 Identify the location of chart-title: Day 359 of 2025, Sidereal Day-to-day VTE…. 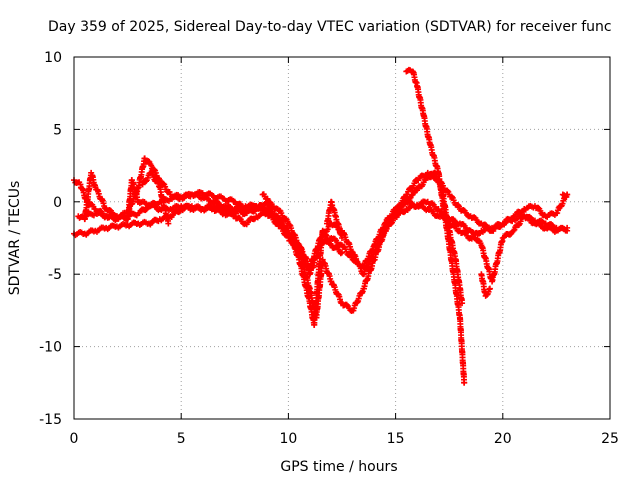
(330, 27).